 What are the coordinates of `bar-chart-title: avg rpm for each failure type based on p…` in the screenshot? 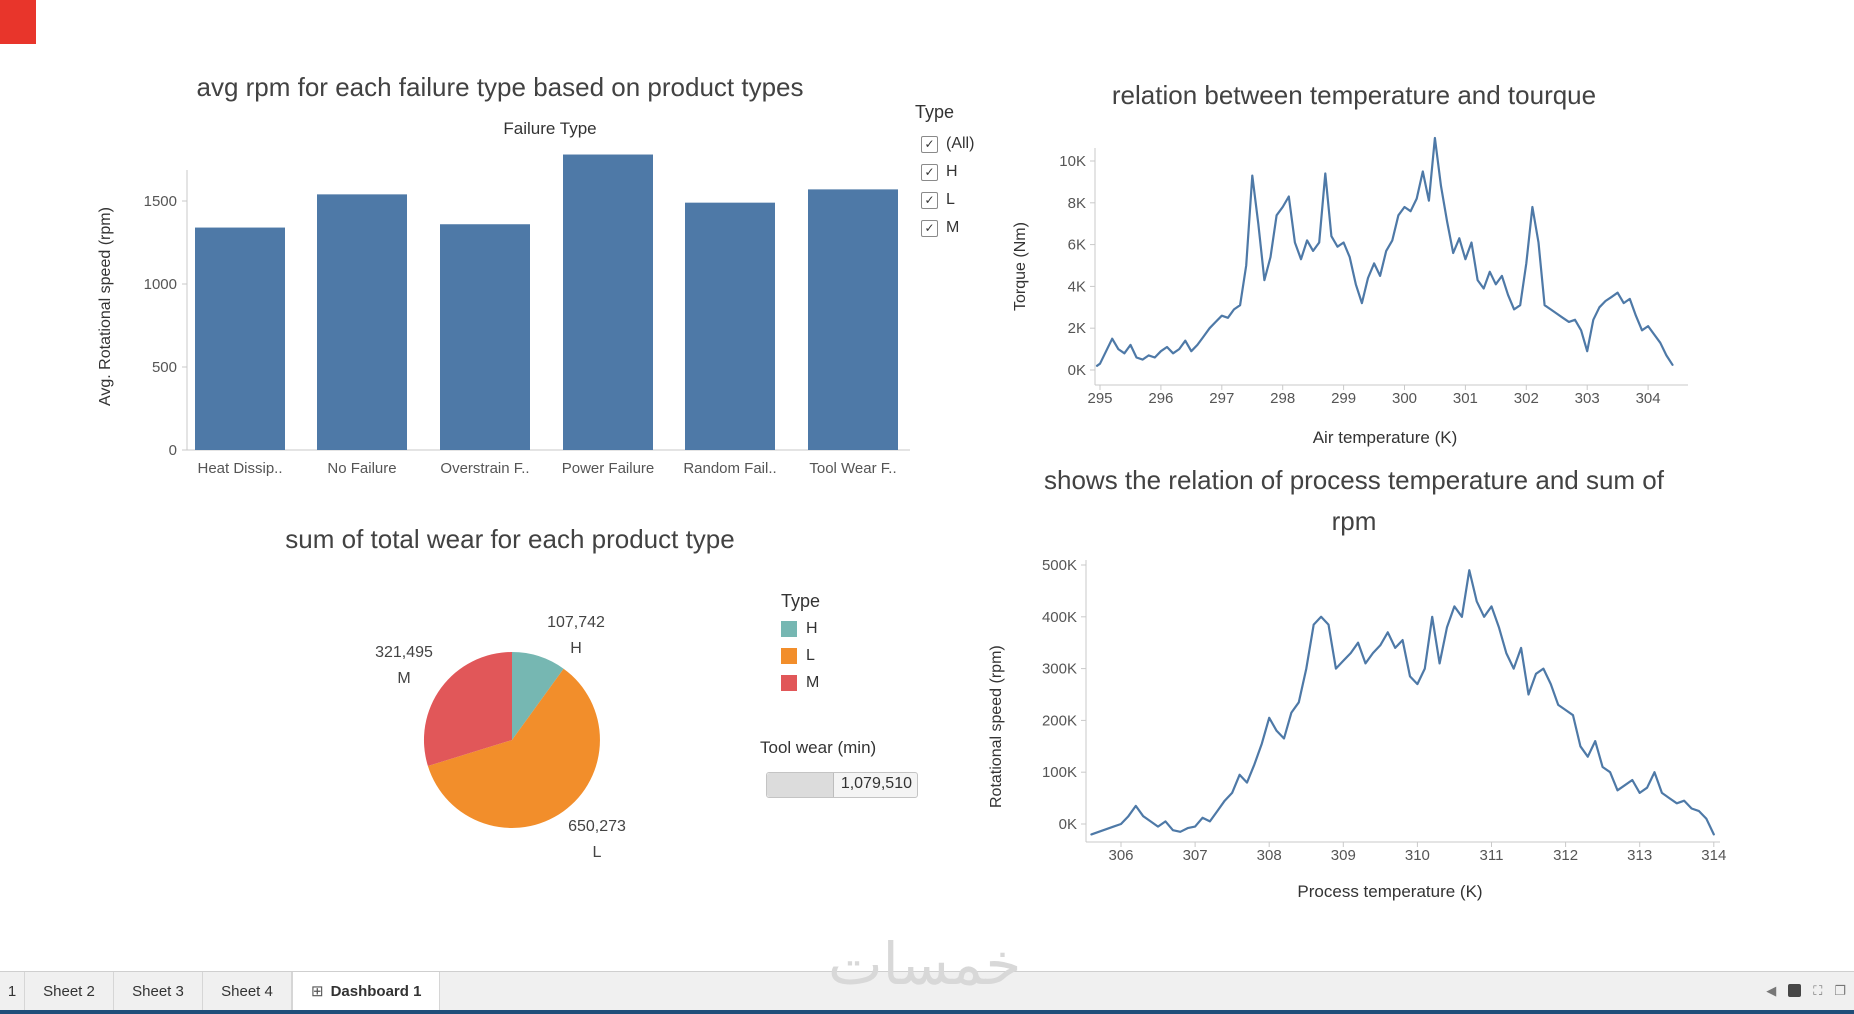 It's located at (500, 87).